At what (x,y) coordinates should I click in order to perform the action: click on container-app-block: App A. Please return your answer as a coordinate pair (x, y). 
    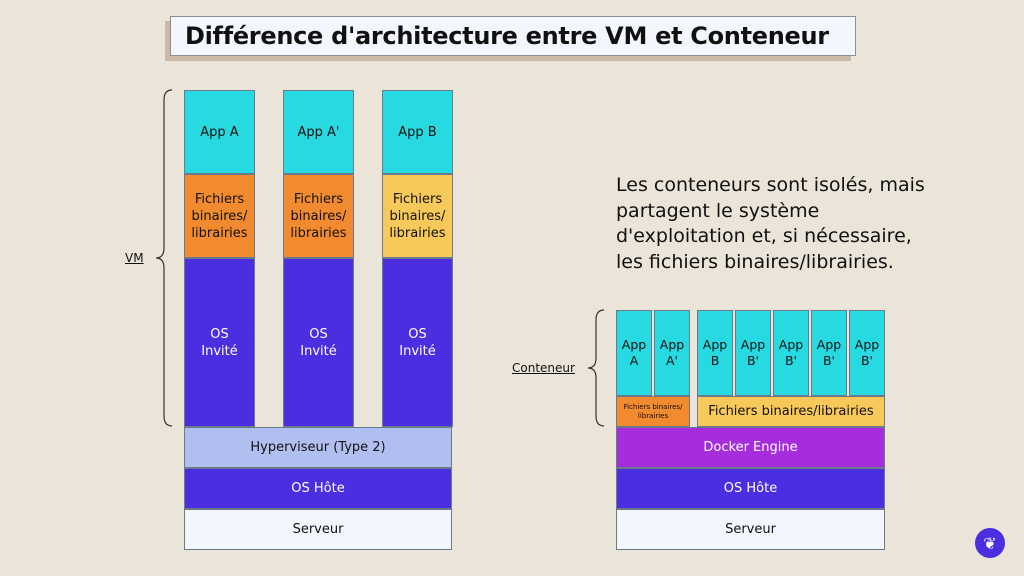
    Looking at the image, I should click on (634, 353).